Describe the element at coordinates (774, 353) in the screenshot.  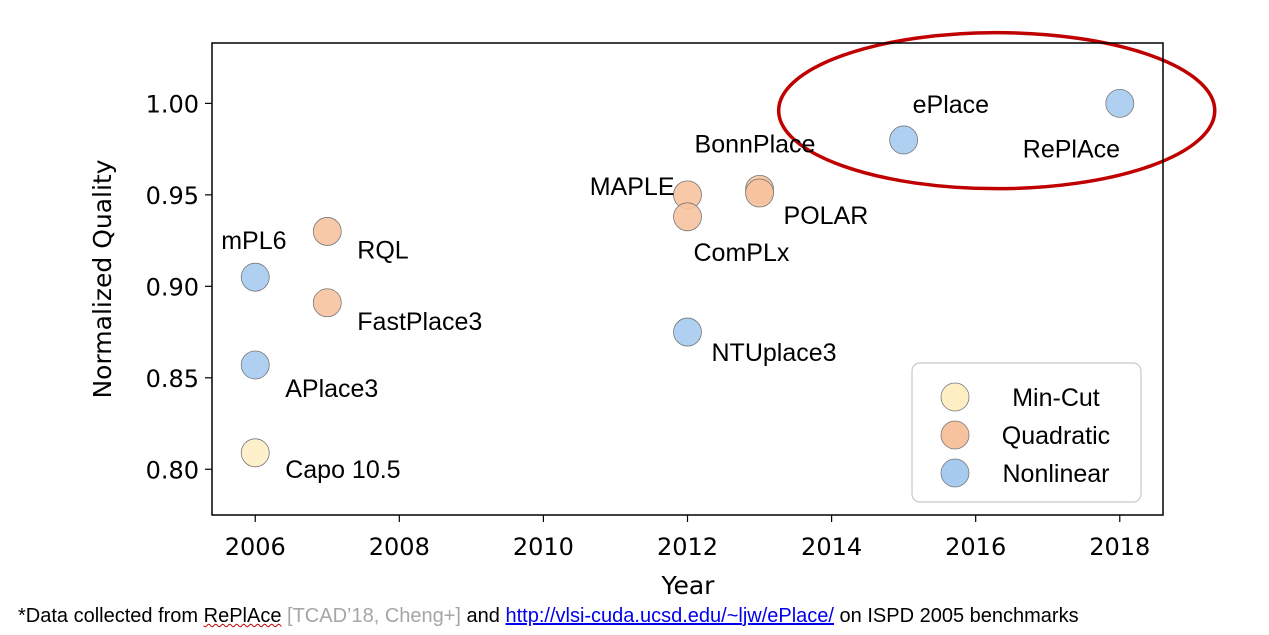
I see `point-label: NTUplace3` at that location.